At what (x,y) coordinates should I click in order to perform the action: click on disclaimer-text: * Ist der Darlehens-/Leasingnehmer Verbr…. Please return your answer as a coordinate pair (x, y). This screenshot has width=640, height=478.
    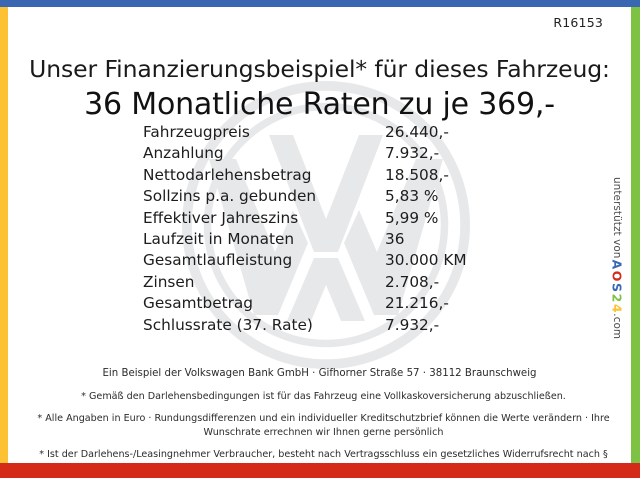
    Looking at the image, I should click on (323, 456).